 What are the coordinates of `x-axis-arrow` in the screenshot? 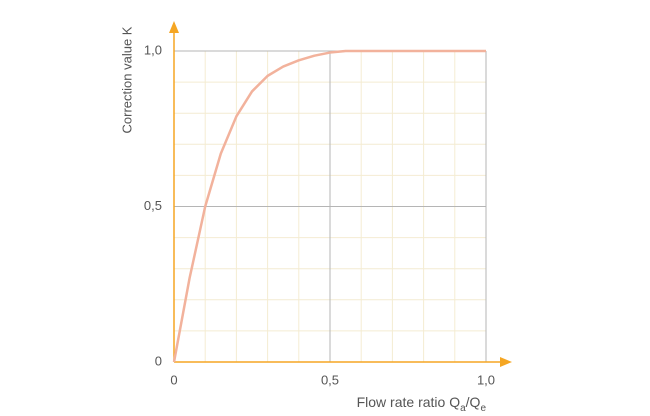 It's located at (506, 362).